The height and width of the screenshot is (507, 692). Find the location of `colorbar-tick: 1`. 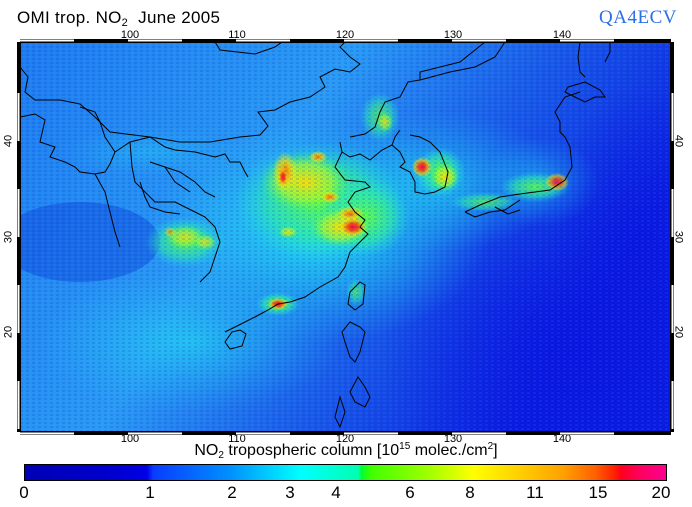

colorbar-tick: 1 is located at coordinates (150, 492).